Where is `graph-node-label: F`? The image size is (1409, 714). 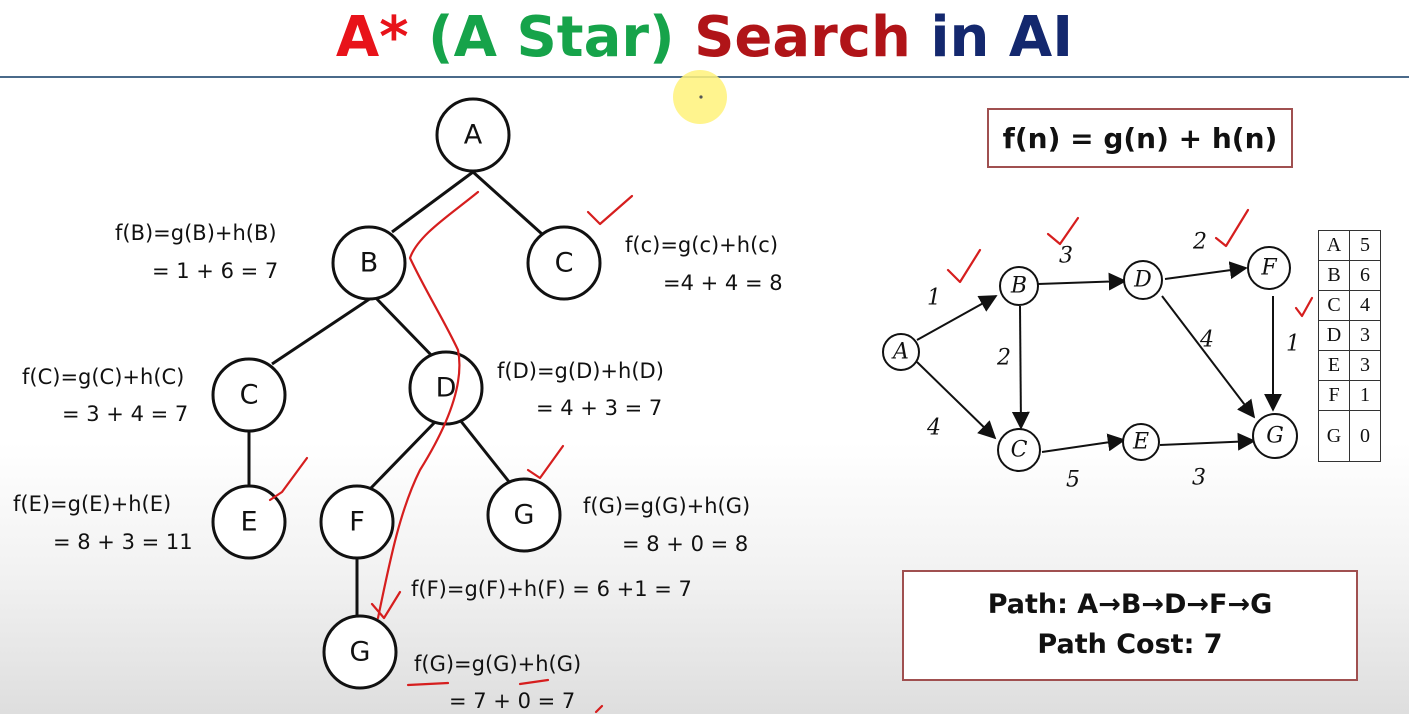 graph-node-label: F is located at coordinates (1268, 268).